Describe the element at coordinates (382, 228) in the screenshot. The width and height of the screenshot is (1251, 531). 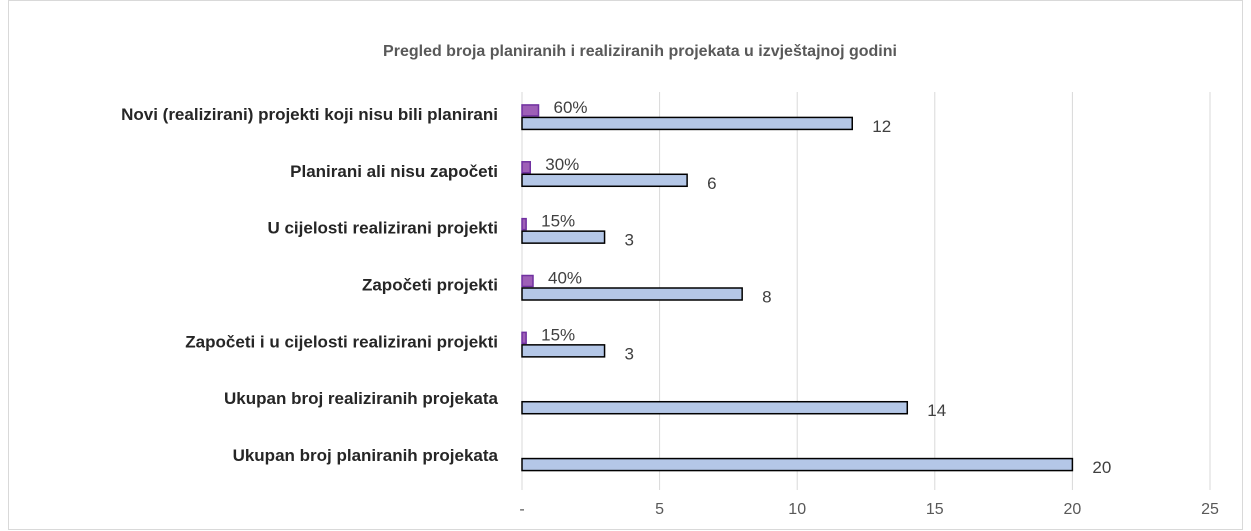
I see `y-tick-label: U cijelosti realizirani projekti` at that location.